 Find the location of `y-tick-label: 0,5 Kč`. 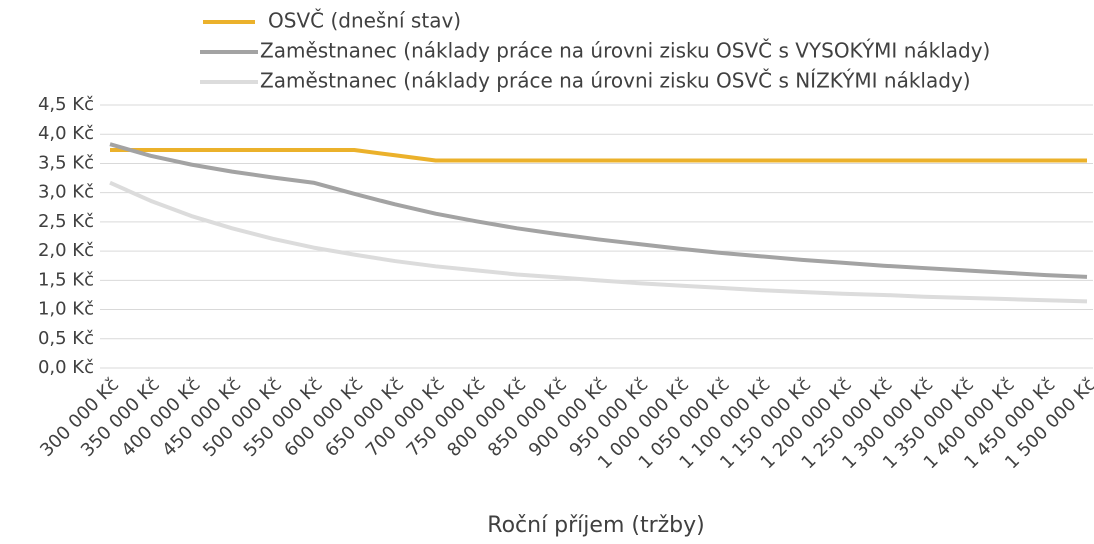

y-tick-label: 0,5 Kč is located at coordinates (66, 338).